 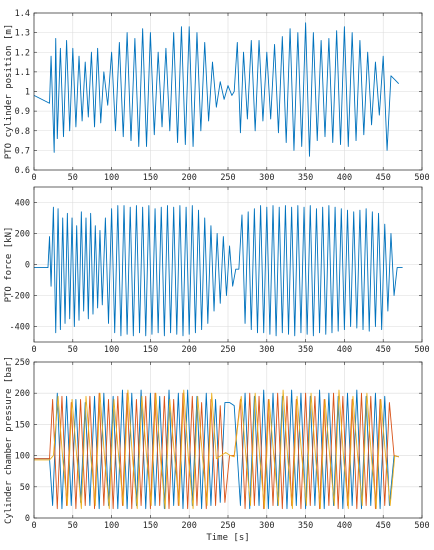 What do you see at coordinates (27, 93) in the screenshot?
I see `y-tick-label: 1` at bounding box center [27, 93].